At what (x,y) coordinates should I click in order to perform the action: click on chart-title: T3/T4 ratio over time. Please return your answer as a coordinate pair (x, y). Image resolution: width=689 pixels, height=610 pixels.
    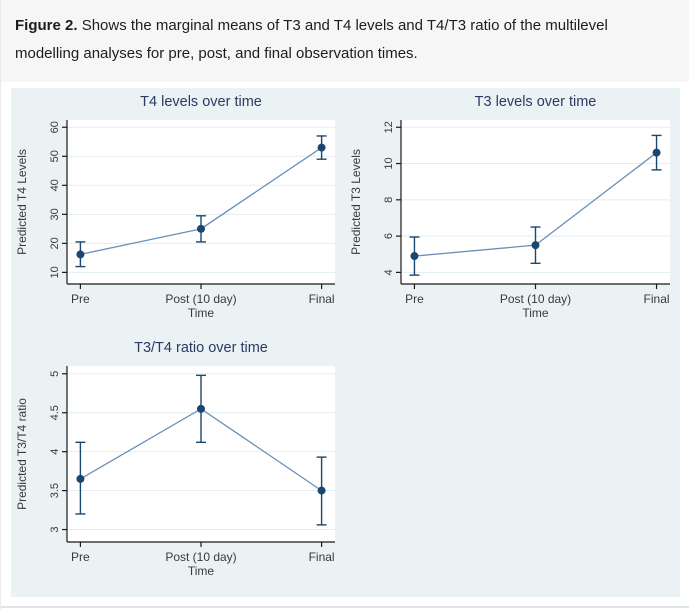
    Looking at the image, I should click on (201, 348).